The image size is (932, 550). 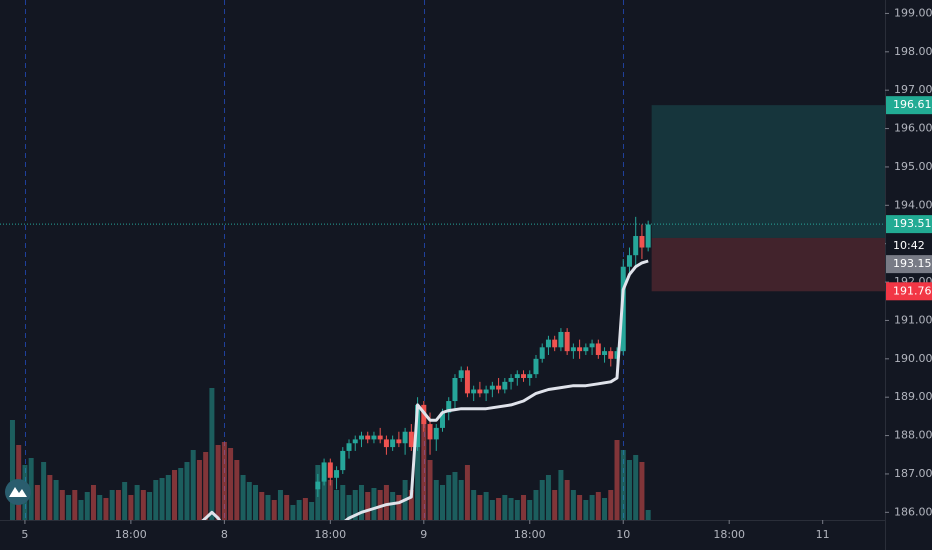 What do you see at coordinates (909, 264) in the screenshot?
I see `entry-tag-bg` at bounding box center [909, 264].